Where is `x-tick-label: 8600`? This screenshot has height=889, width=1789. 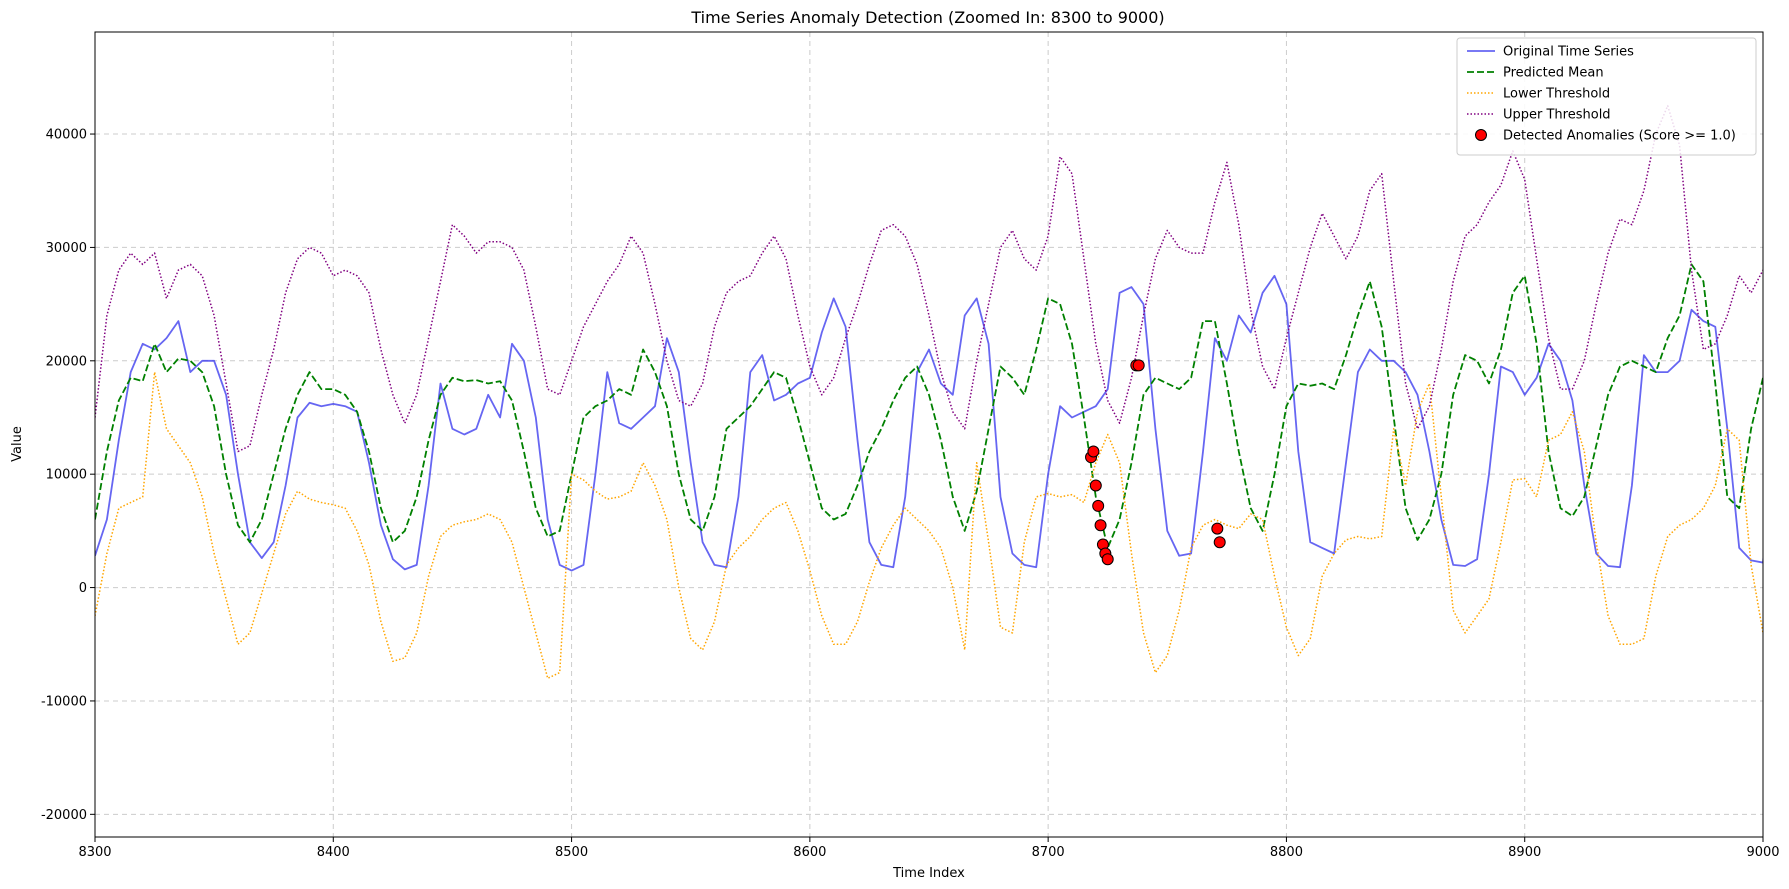
x-tick-label: 8600 is located at coordinates (809, 852).